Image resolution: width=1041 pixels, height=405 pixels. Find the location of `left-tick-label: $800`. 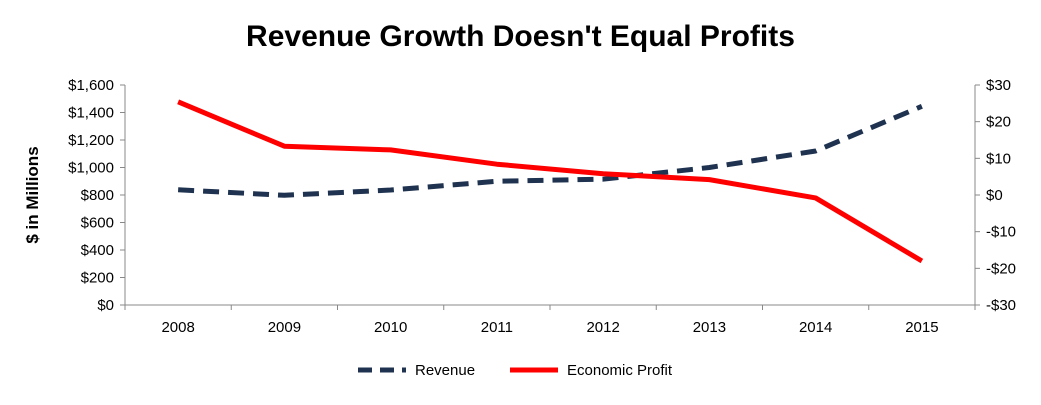

left-tick-label: $800 is located at coordinates (97, 195).